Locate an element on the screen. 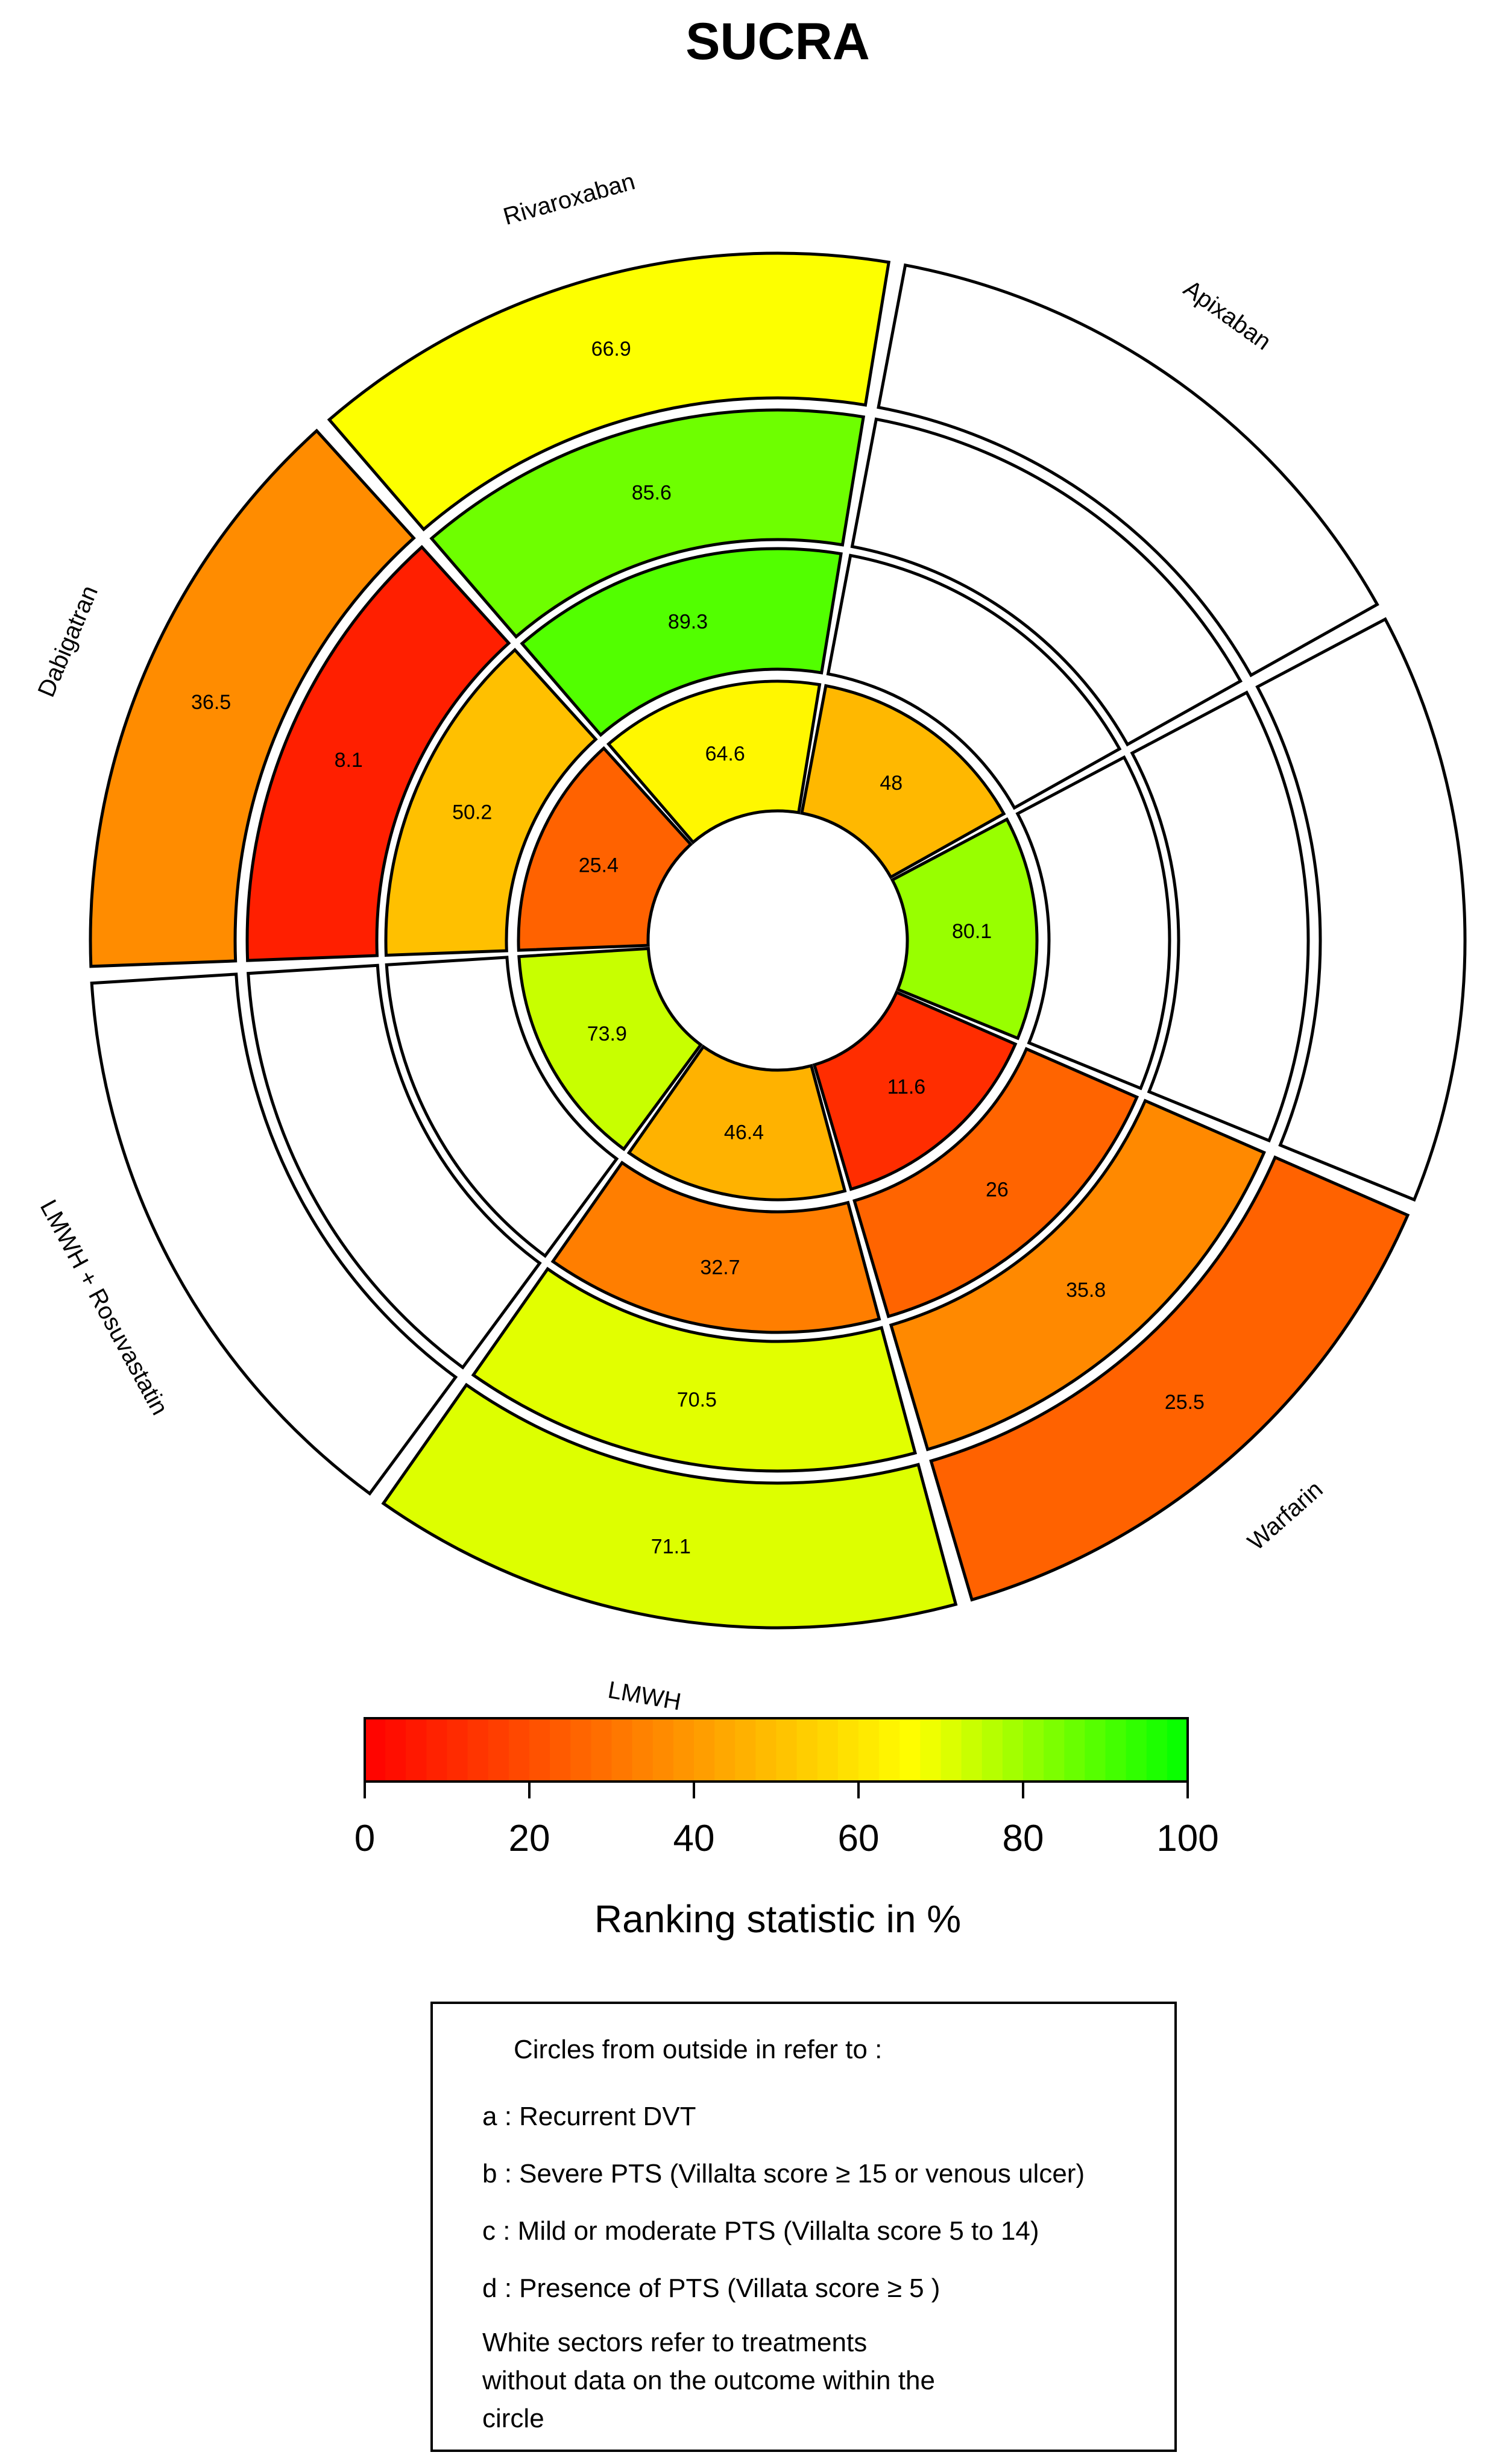 This screenshot has width=1509, height=2464. sector-label-d-2: 11.6 is located at coordinates (906, 1087).